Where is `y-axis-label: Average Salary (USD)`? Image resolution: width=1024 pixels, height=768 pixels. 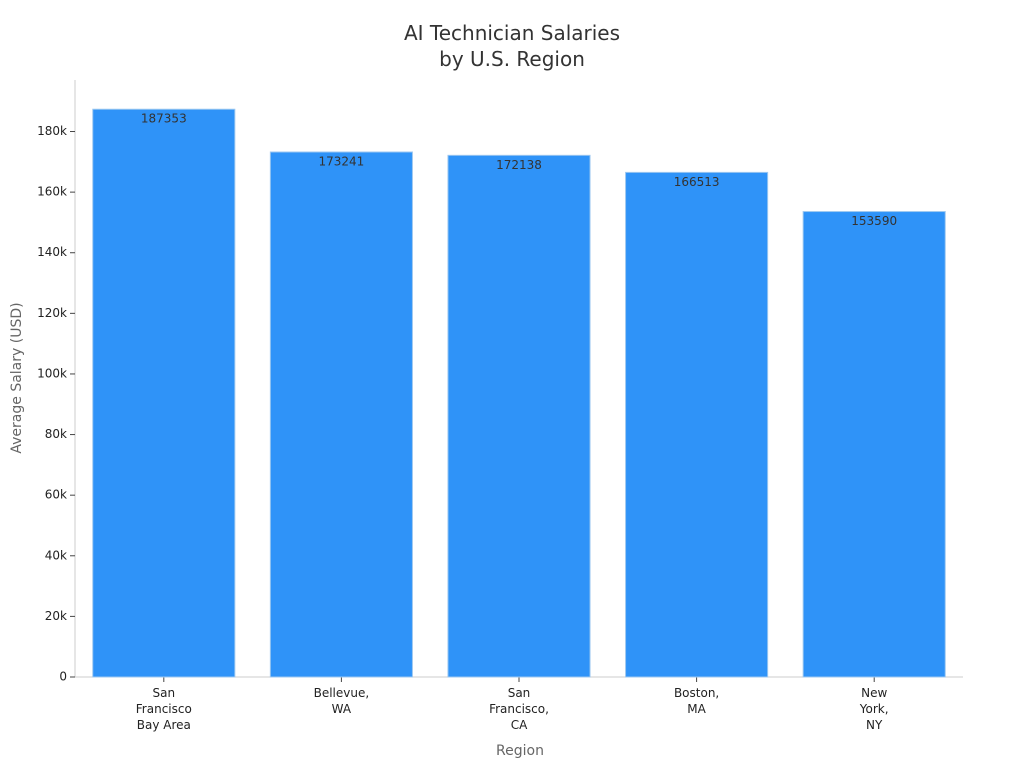 y-axis-label: Average Salary (USD) is located at coordinates (17, 377).